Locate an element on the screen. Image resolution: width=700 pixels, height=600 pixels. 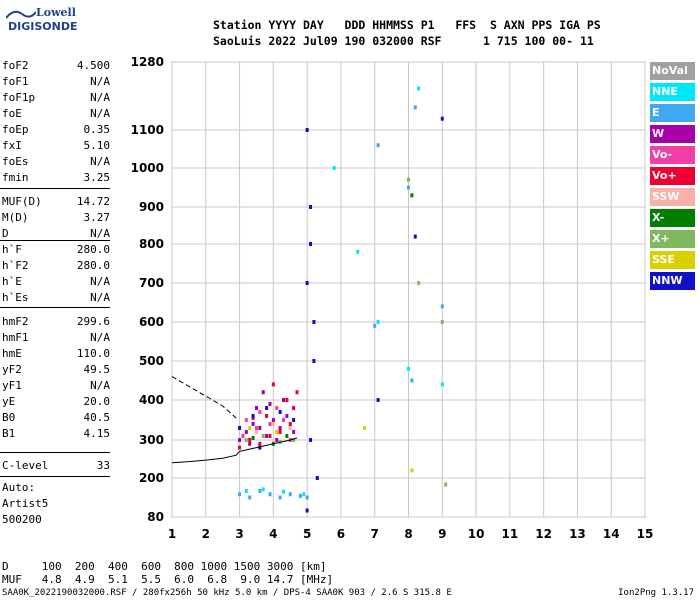
auto-system: Artist5 is located at coordinates (25, 503).